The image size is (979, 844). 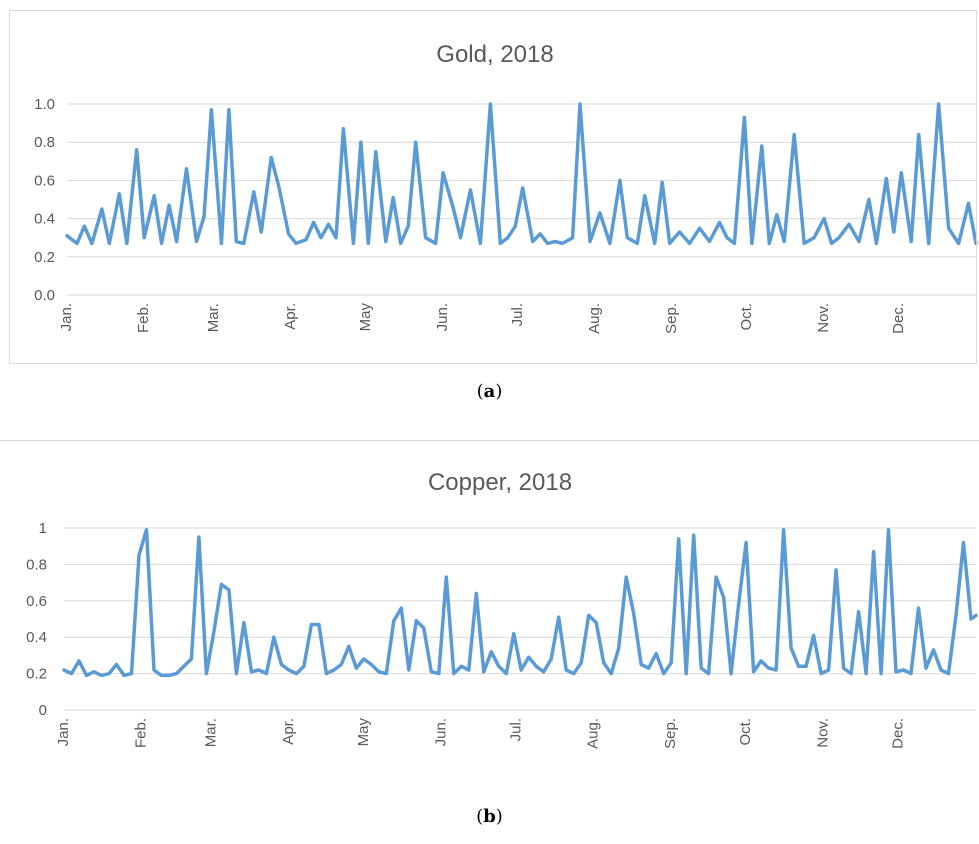 I want to click on chart-title: Gold, 2018, so click(x=494, y=54).